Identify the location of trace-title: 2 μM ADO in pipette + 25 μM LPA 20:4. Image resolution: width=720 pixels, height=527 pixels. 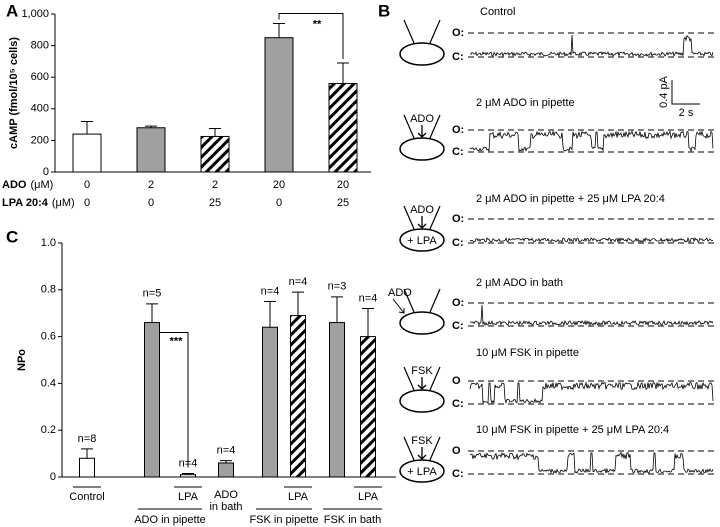
(570, 199).